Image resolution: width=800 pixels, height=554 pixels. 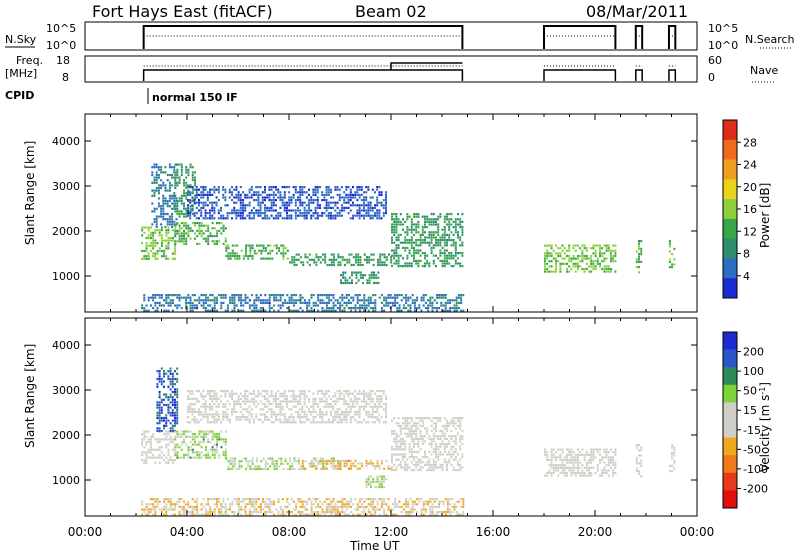 What do you see at coordinates (66, 231) in the screenshot?
I see `y-tick-label: 2000` at bounding box center [66, 231].